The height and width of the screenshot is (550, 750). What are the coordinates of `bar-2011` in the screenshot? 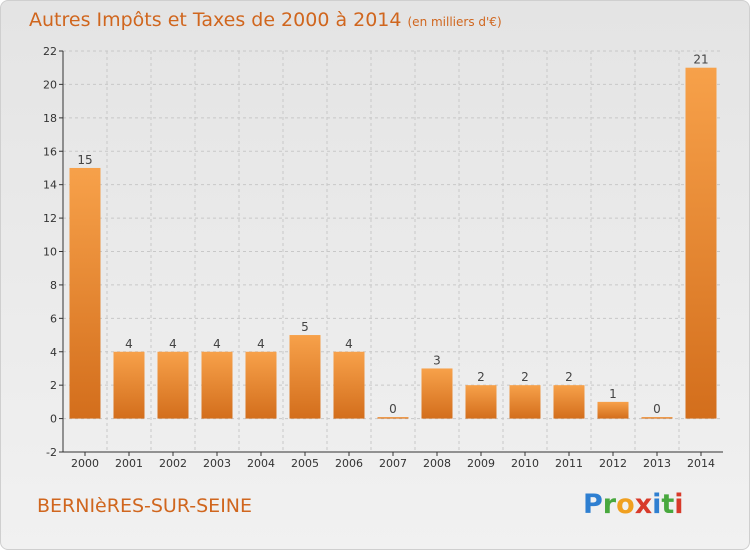 It's located at (569, 402).